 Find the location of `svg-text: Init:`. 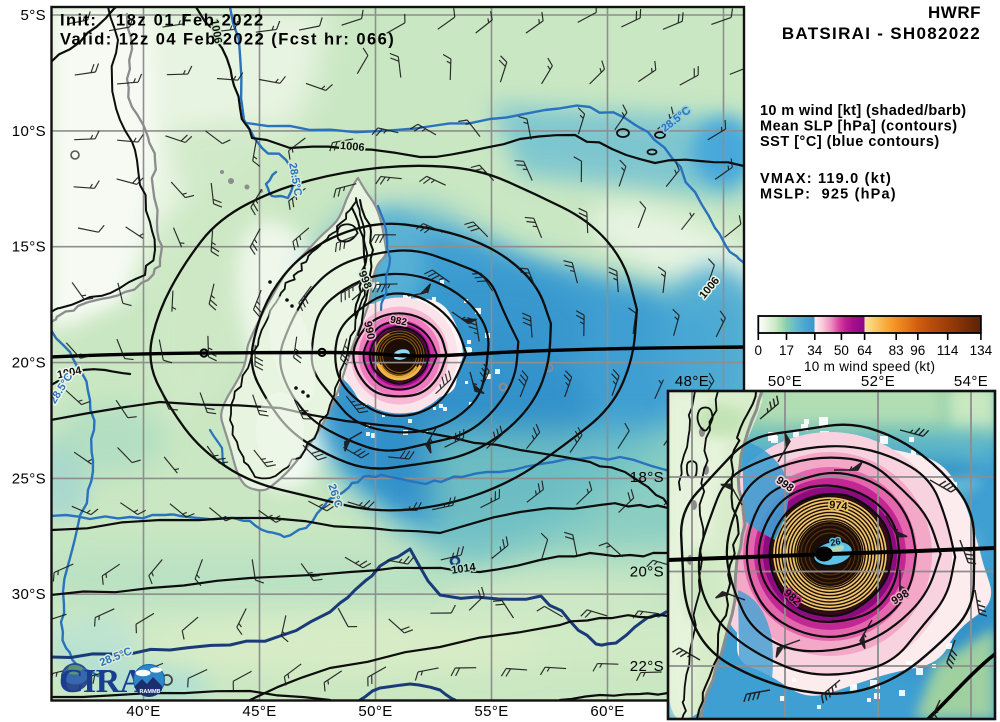

svg-text: Init: is located at coordinates (78, 21).